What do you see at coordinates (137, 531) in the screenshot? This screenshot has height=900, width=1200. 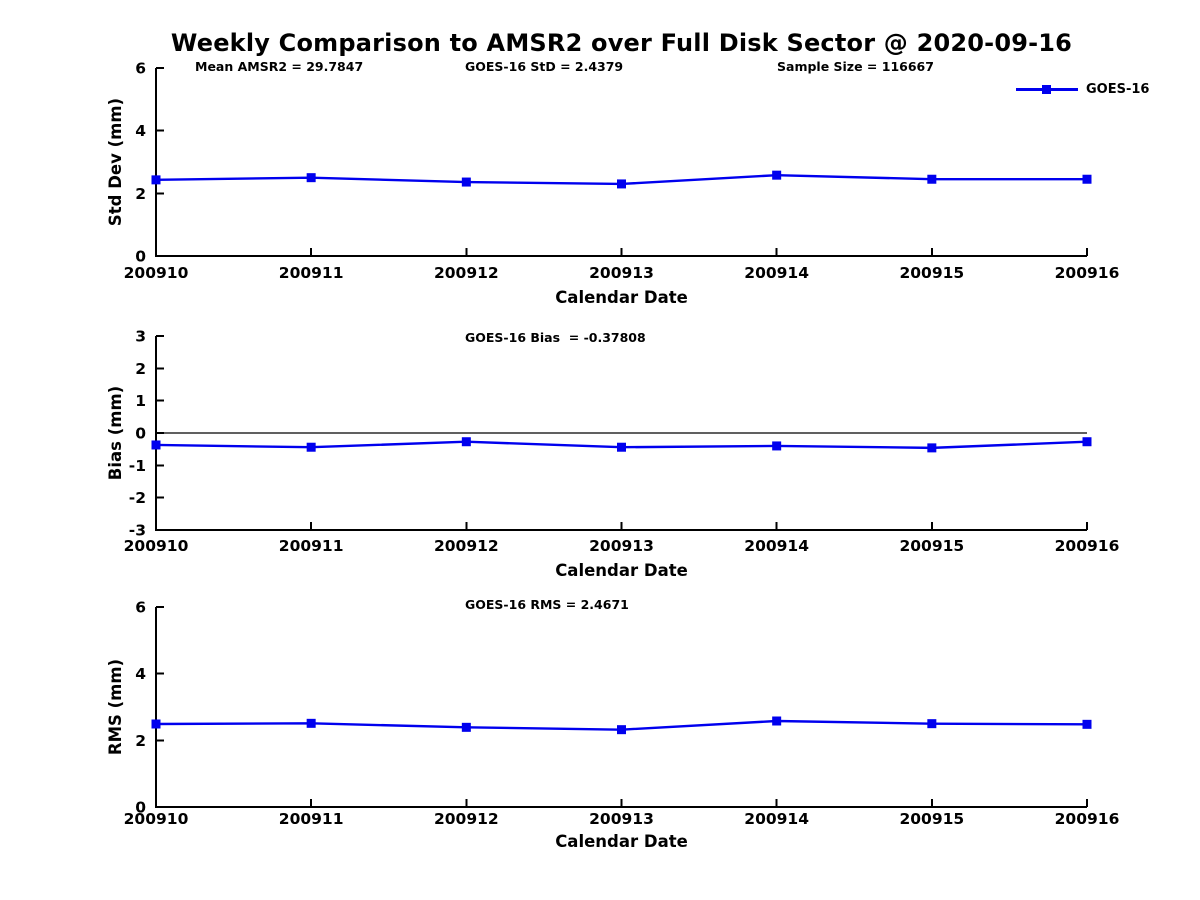 I see `y-tick-label: -3` at bounding box center [137, 531].